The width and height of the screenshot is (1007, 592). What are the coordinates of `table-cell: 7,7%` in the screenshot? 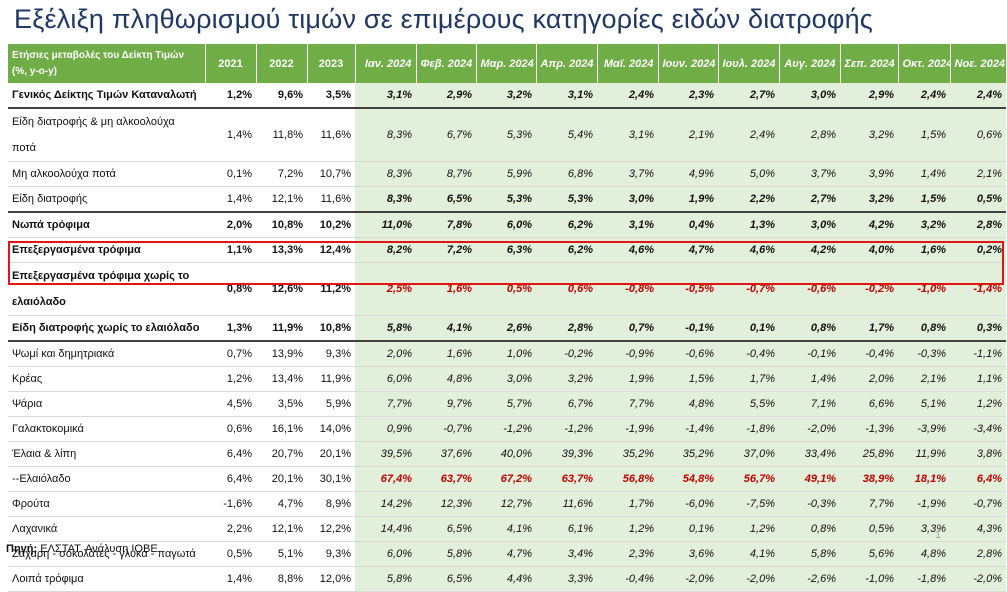 It's located at (869, 504).